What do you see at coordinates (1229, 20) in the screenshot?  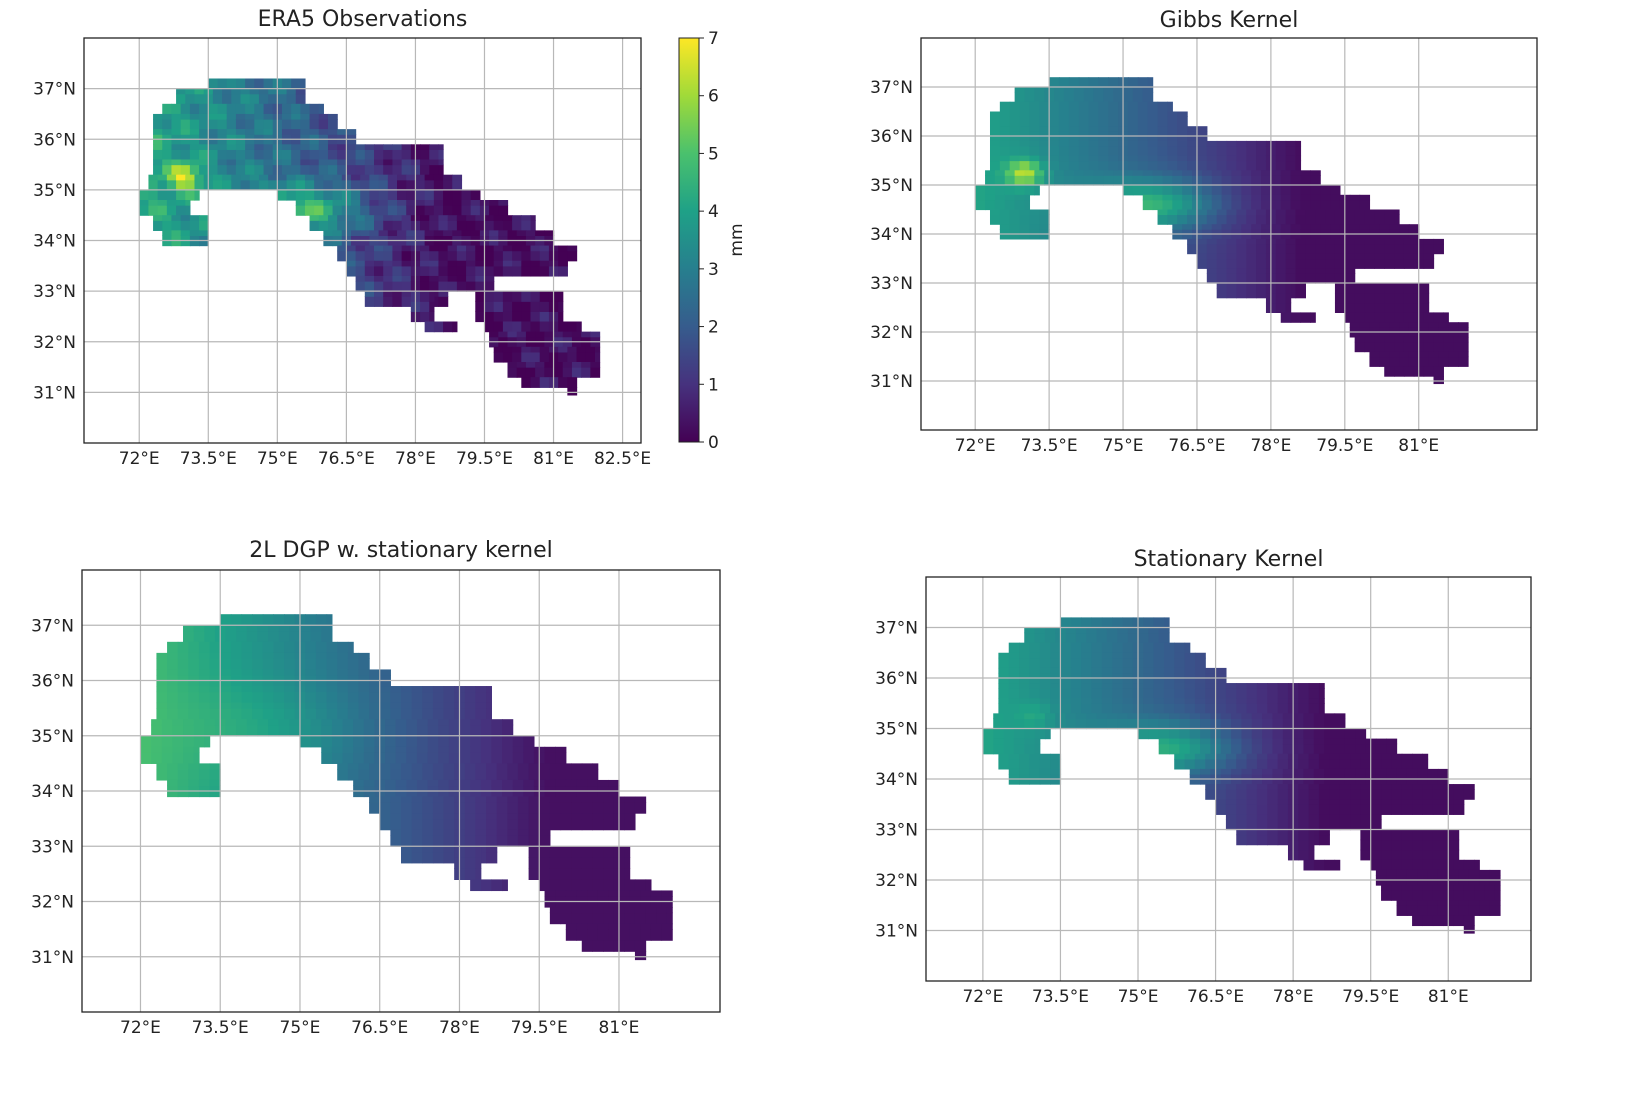 I see `plot-title: Gibbs Kernel` at bounding box center [1229, 20].